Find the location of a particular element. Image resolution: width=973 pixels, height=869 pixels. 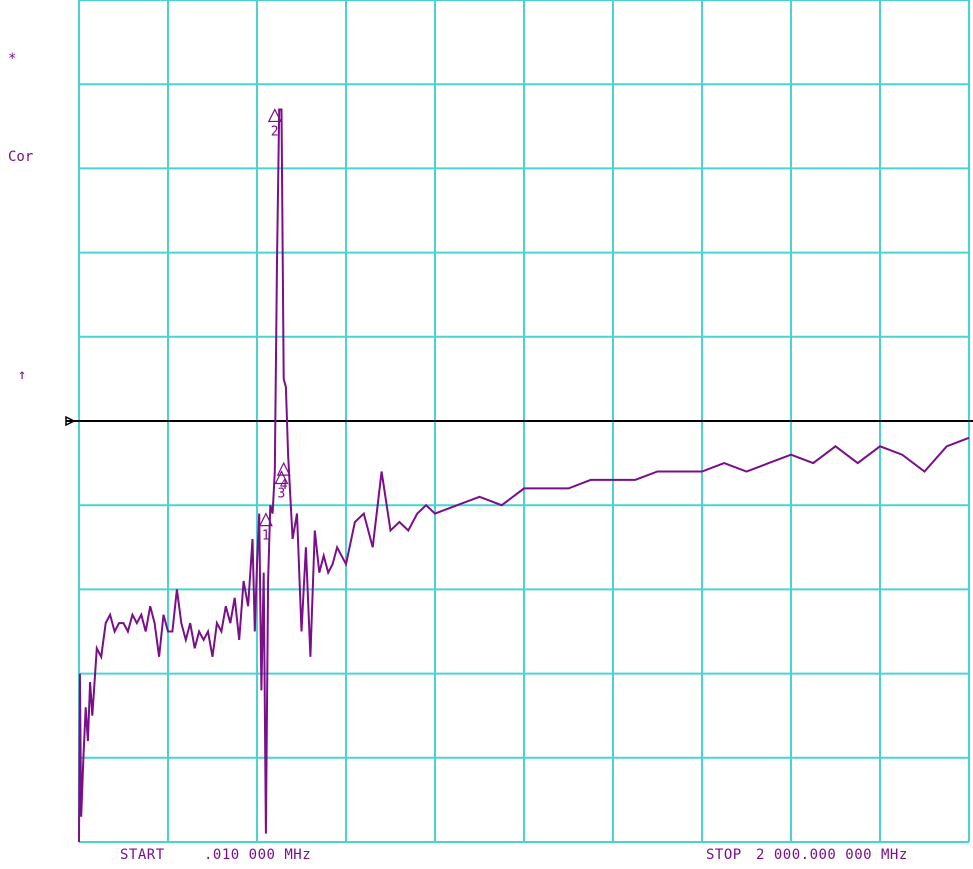

star-indicator: * is located at coordinates (12, 59).